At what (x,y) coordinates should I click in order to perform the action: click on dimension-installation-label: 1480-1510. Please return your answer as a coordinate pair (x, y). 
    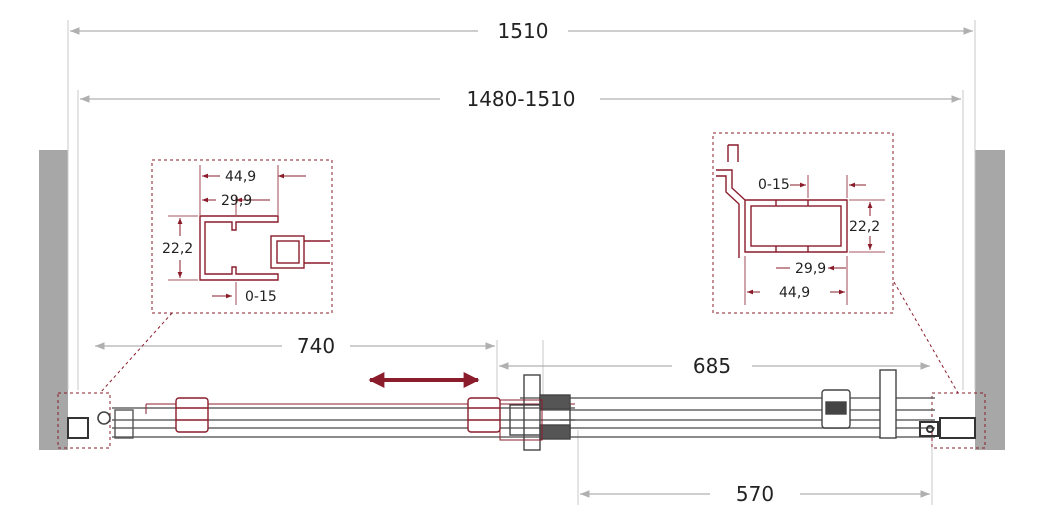
    Looking at the image, I should click on (520, 99).